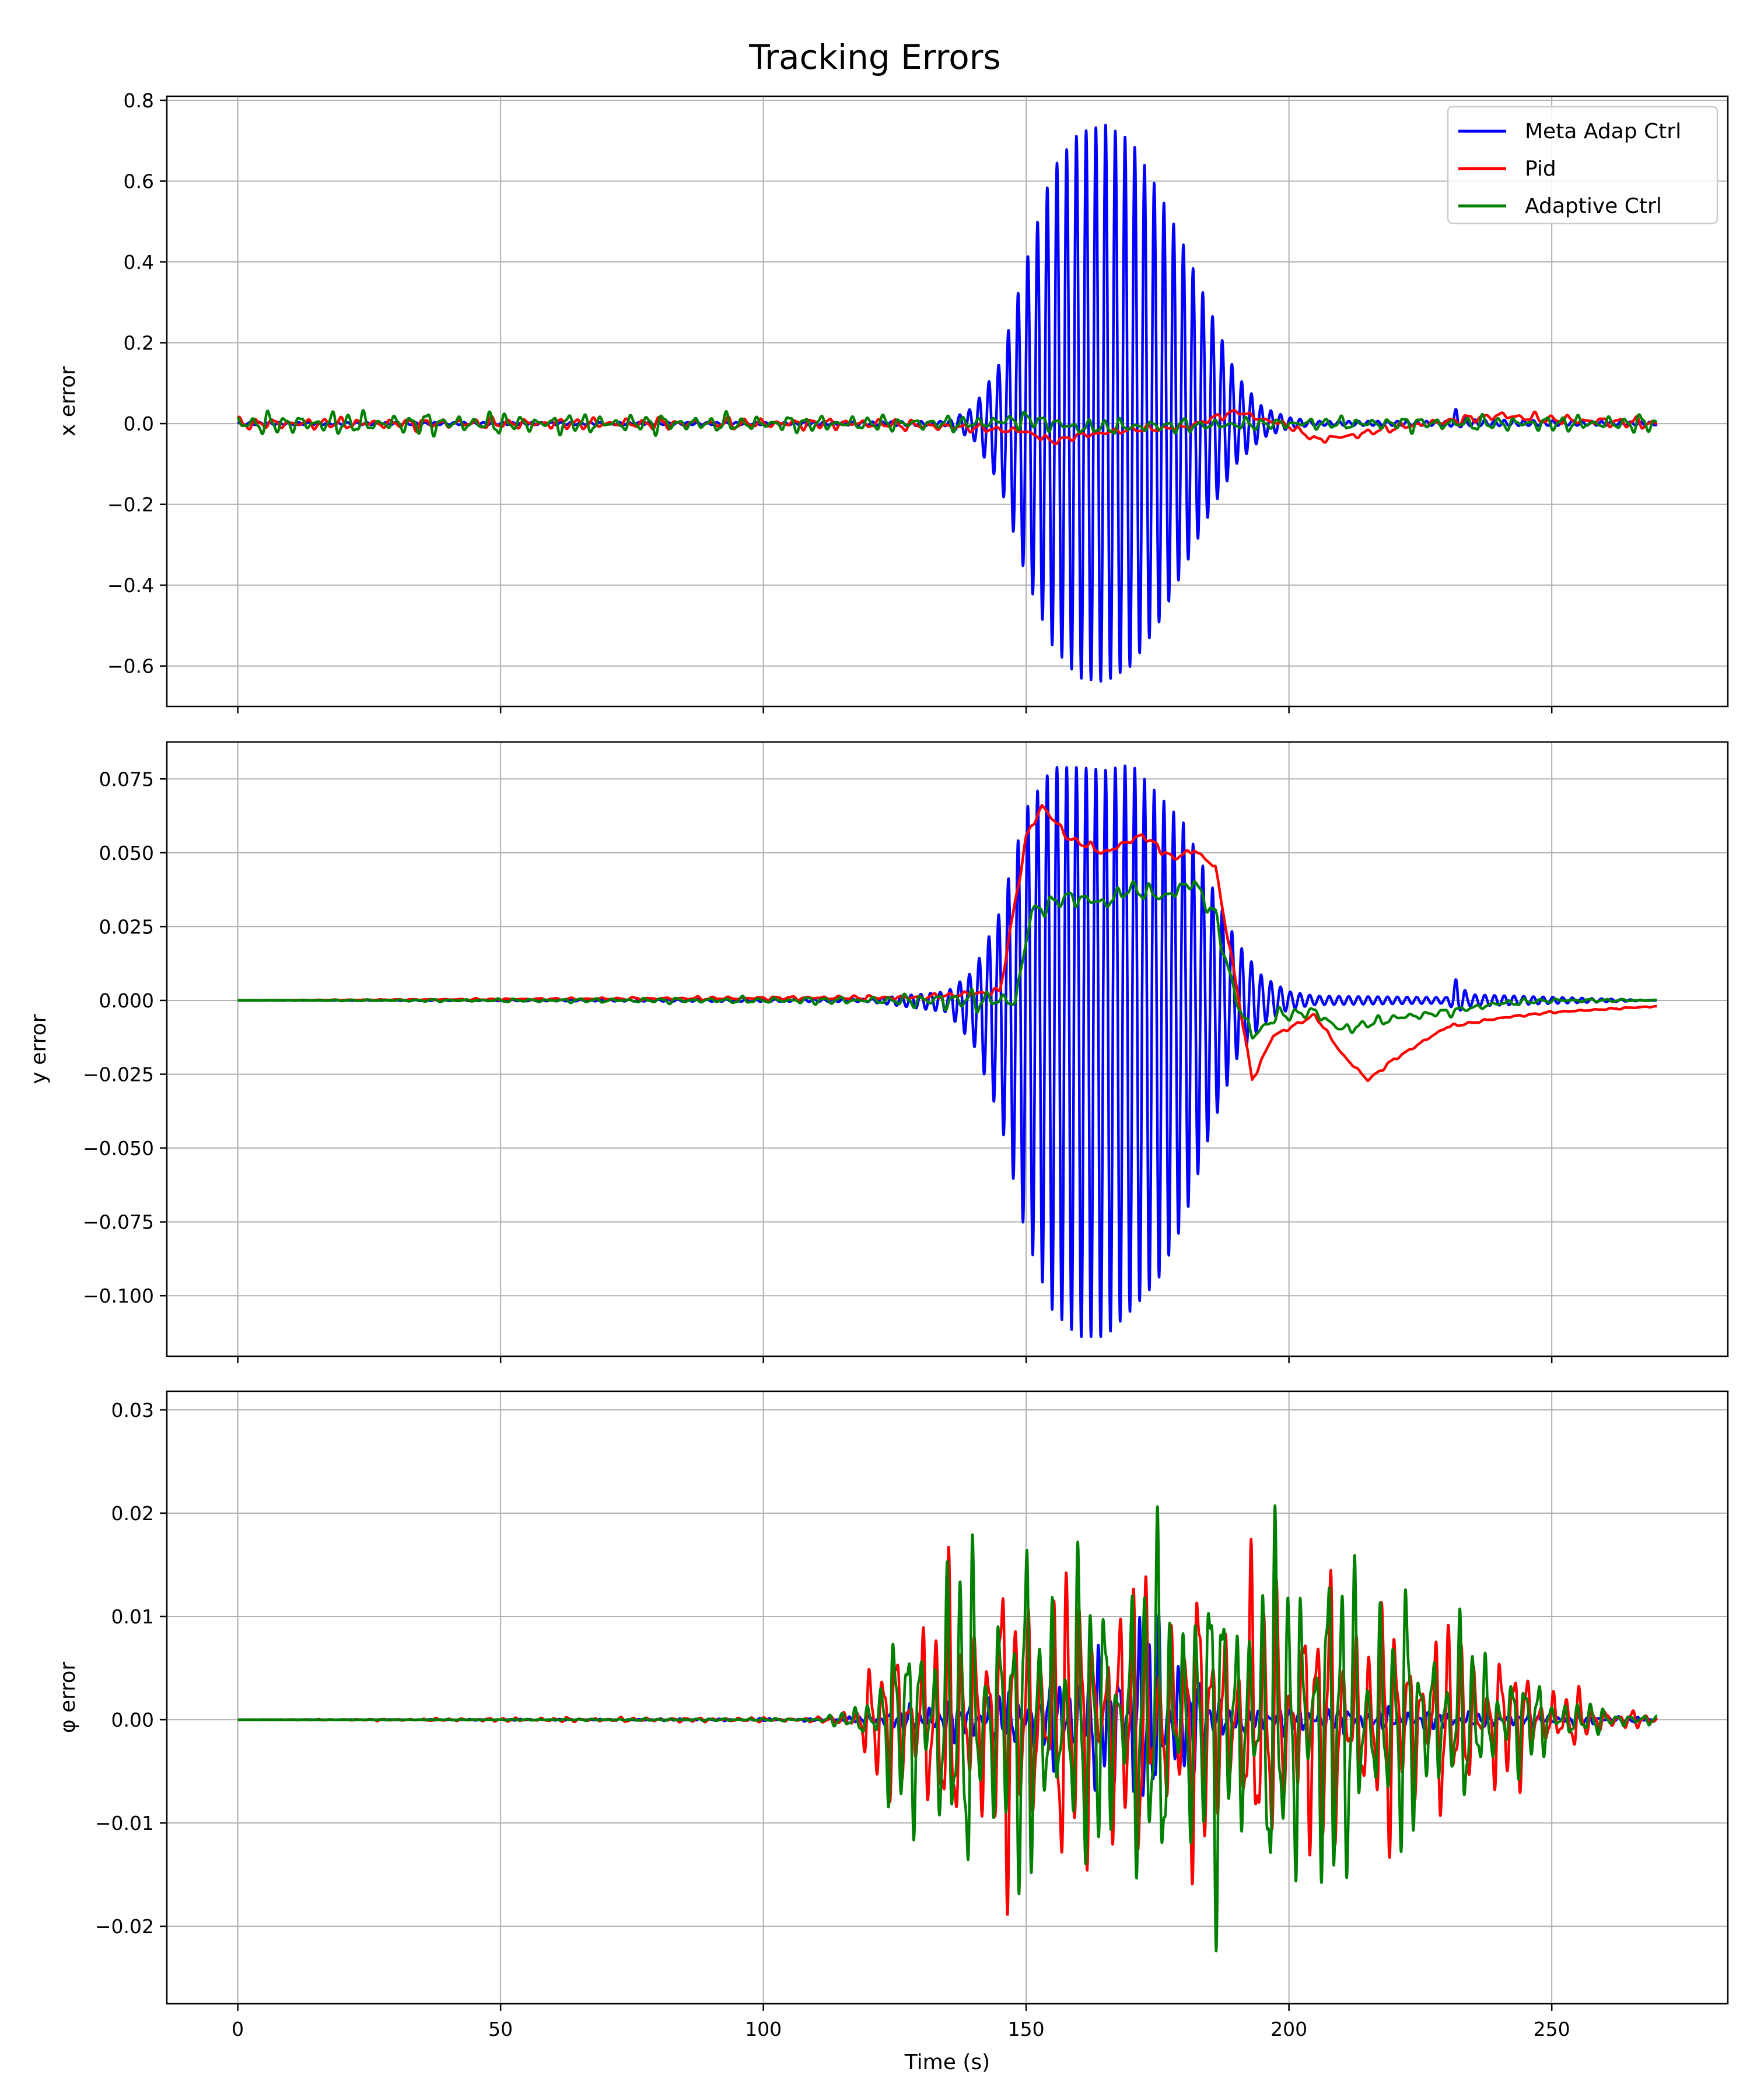  I want to click on legend-label: Adaptive Ctrl, so click(1594, 206).